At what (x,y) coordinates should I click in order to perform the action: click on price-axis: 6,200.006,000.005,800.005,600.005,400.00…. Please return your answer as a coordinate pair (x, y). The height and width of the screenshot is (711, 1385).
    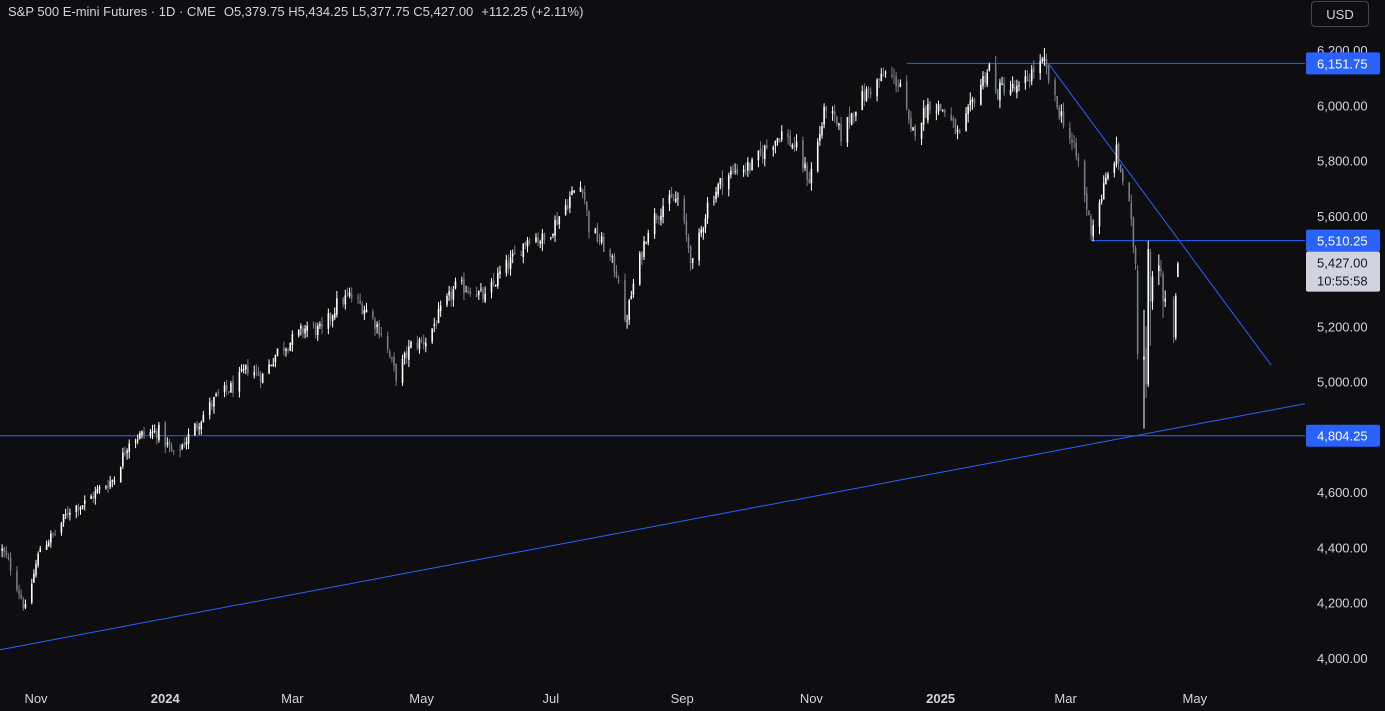
    Looking at the image, I should click on (1342, 354).